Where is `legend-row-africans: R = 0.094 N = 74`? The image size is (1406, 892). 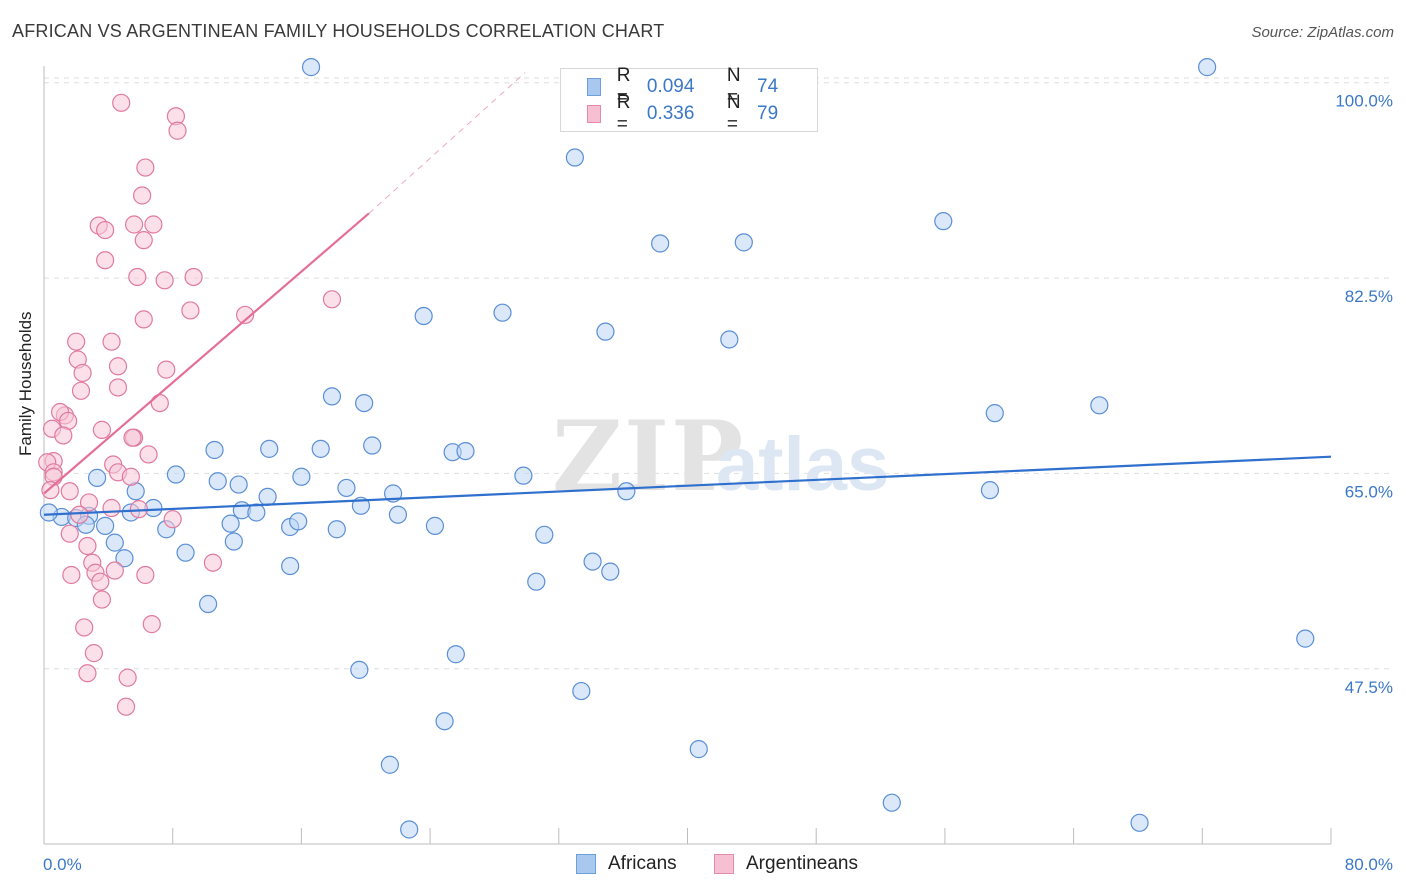 legend-row-africans: R = 0.094 N = 74 is located at coordinates (702, 86).